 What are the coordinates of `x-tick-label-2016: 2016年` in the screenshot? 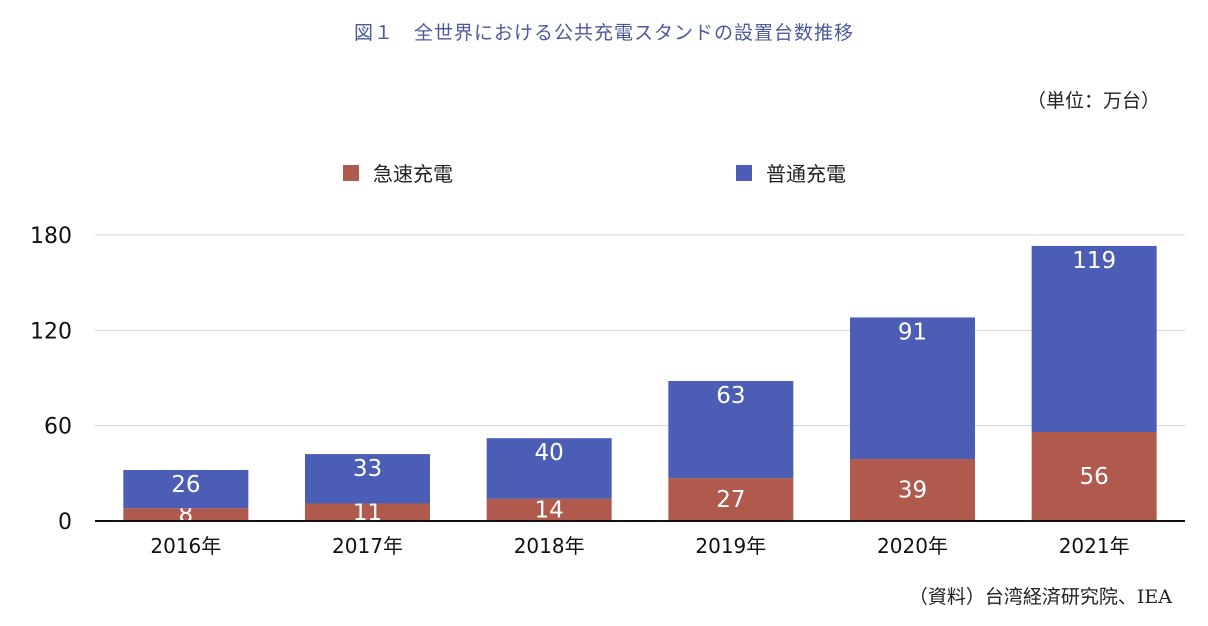 It's located at (185, 546).